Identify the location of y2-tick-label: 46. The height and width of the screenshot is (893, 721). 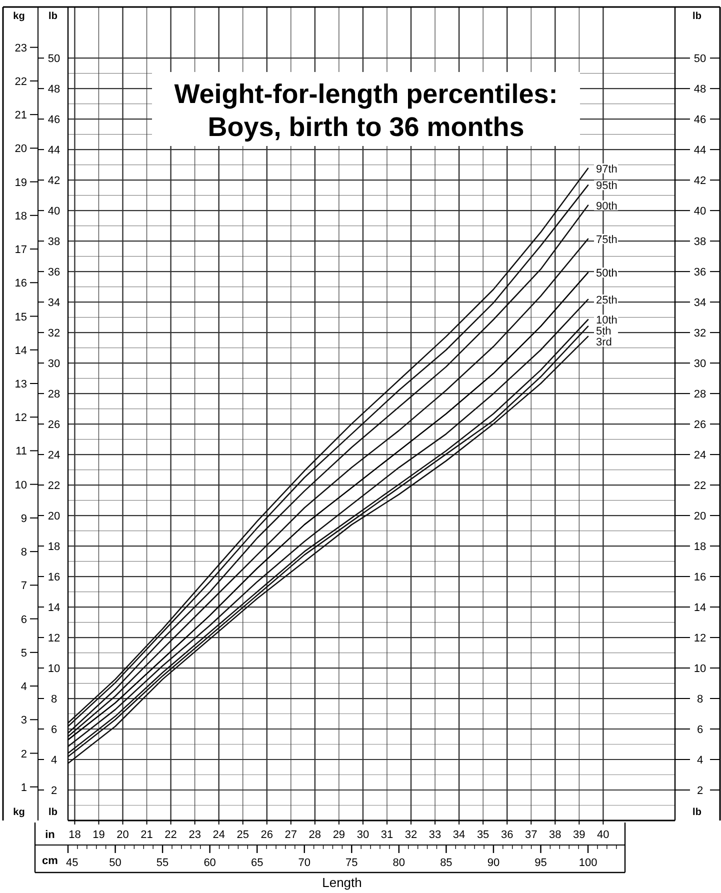
(54, 120).